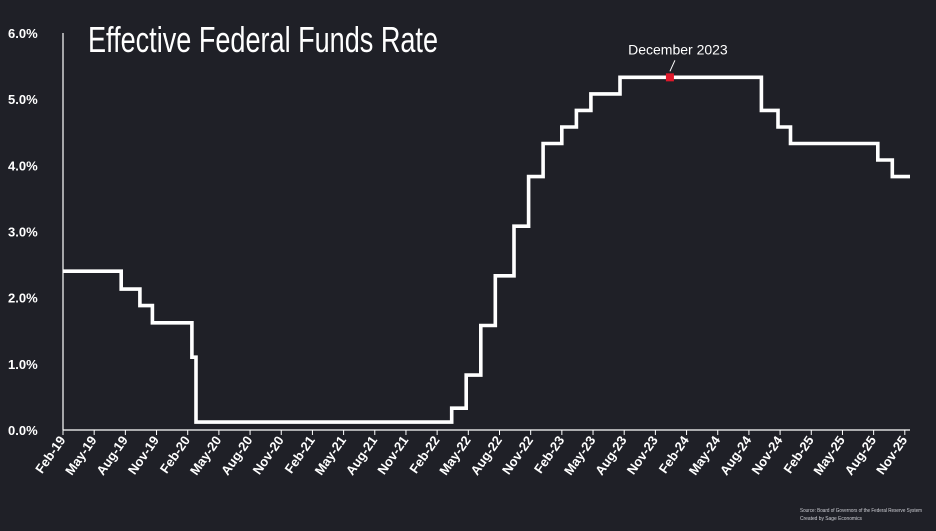 This screenshot has height=531, width=936. What do you see at coordinates (23, 99) in the screenshot?
I see `y-tick-label: 5.0%` at bounding box center [23, 99].